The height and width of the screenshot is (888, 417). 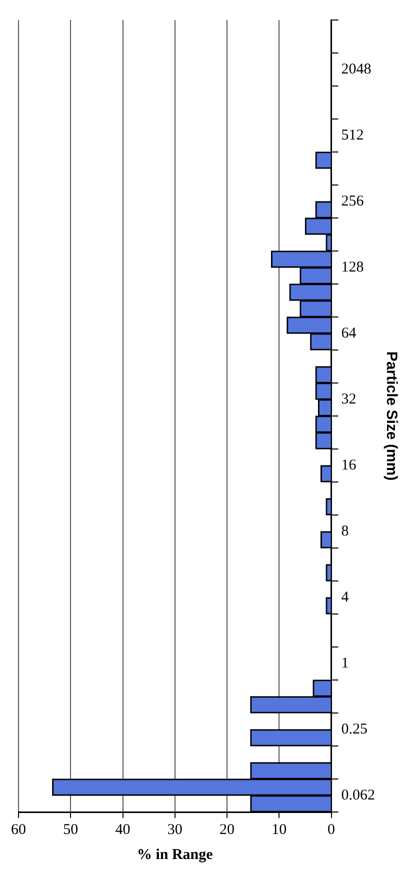 I want to click on y-tick-label: 8, so click(x=345, y=531).